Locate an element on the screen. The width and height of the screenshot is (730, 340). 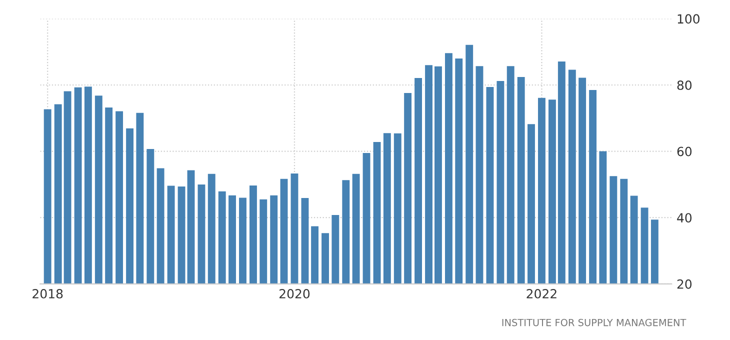
x-tick-label: 2018 is located at coordinates (47, 293).